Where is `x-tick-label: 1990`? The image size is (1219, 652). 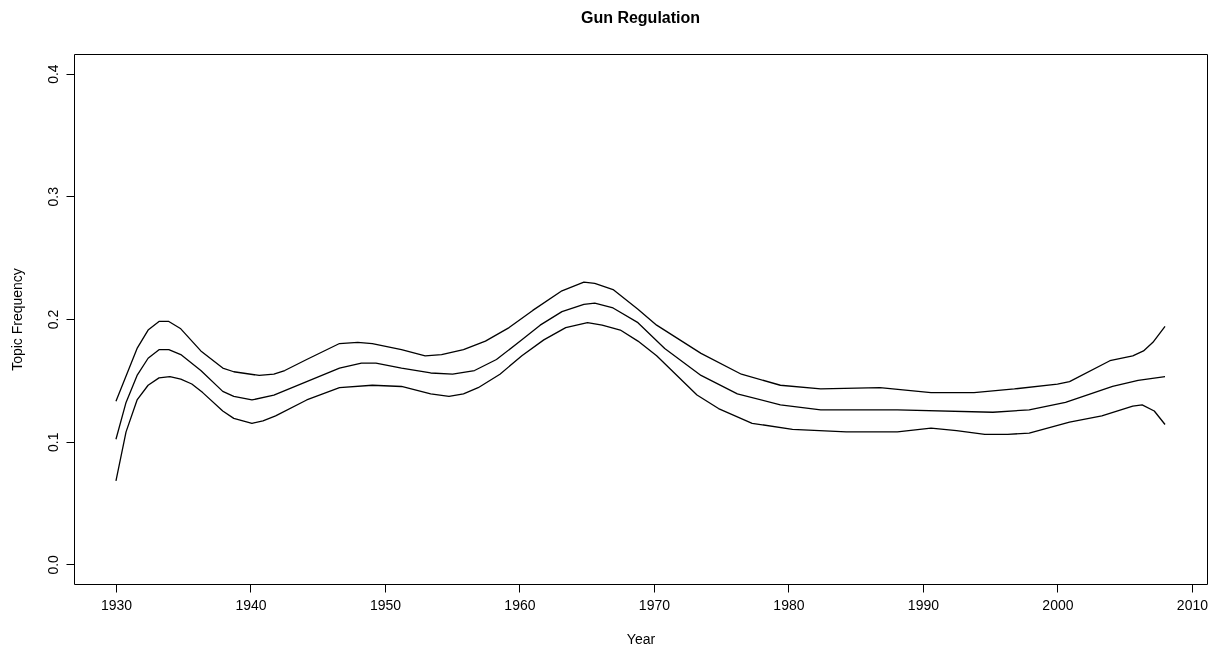 x-tick-label: 1990 is located at coordinates (923, 604).